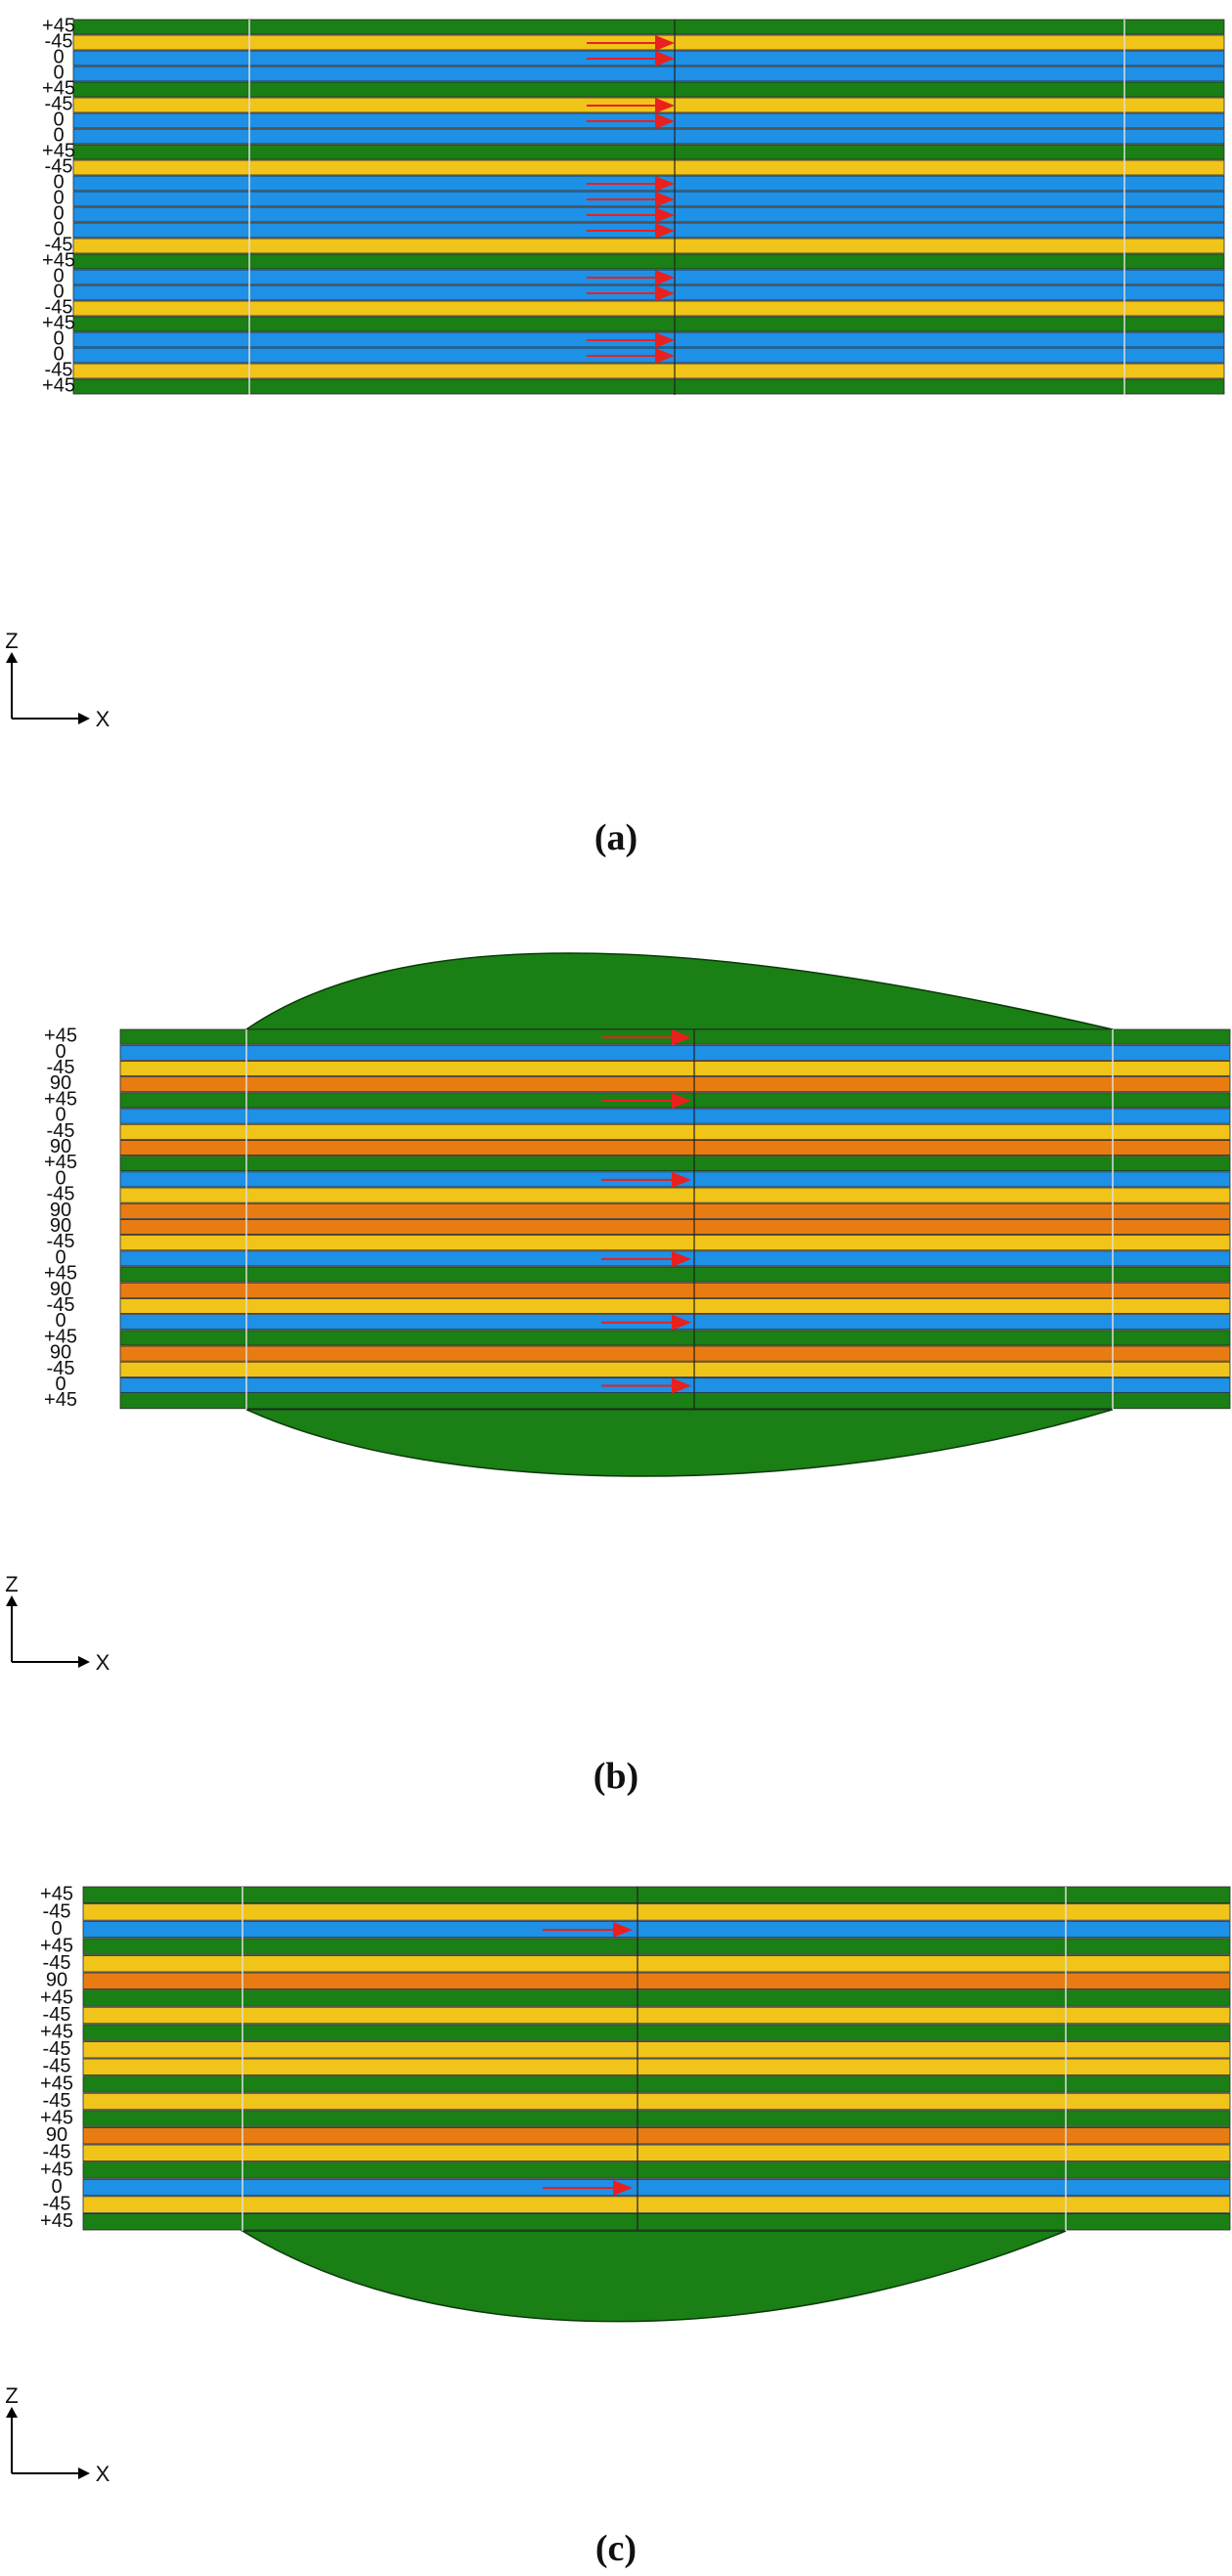 This screenshot has height=2576, width=1232. Describe the element at coordinates (679, 1443) in the screenshot. I see `bottom-bulge` at that location.